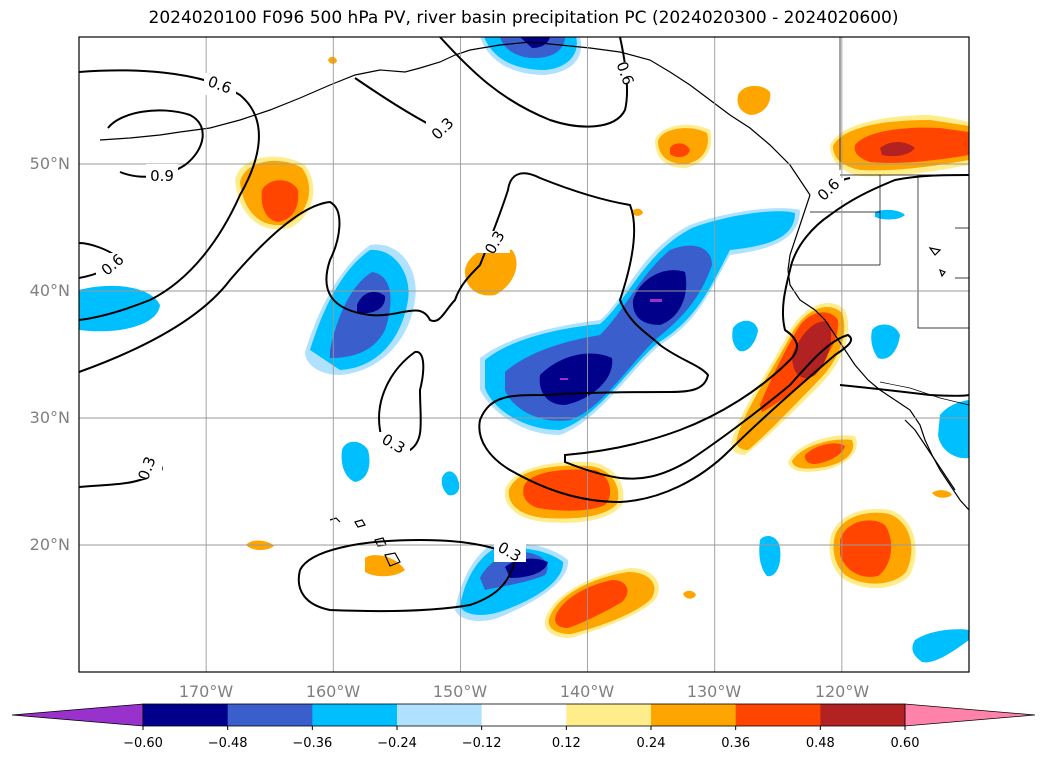 This screenshot has width=1047, height=765. Describe the element at coordinates (680, 150) in the screenshot. I see `precip-pos-135w-core` at that location.